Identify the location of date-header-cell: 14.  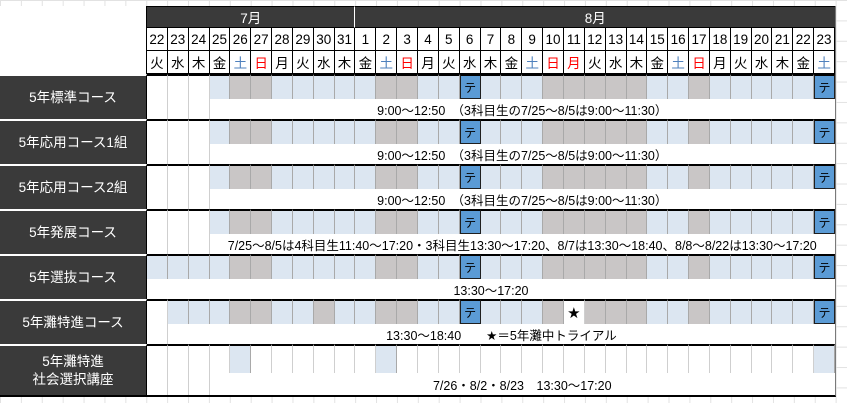
(637, 39).